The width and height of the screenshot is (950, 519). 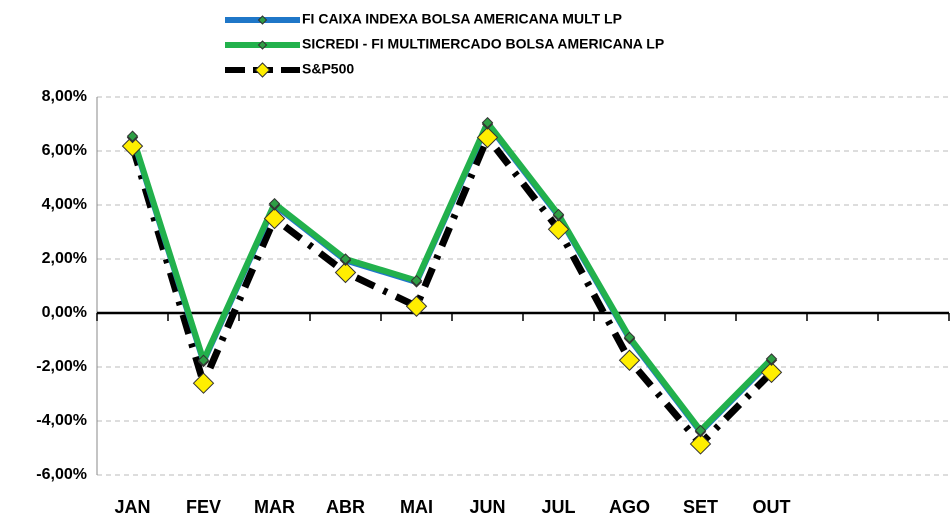 What do you see at coordinates (700, 507) in the screenshot?
I see `x-tick-label: SET` at bounding box center [700, 507].